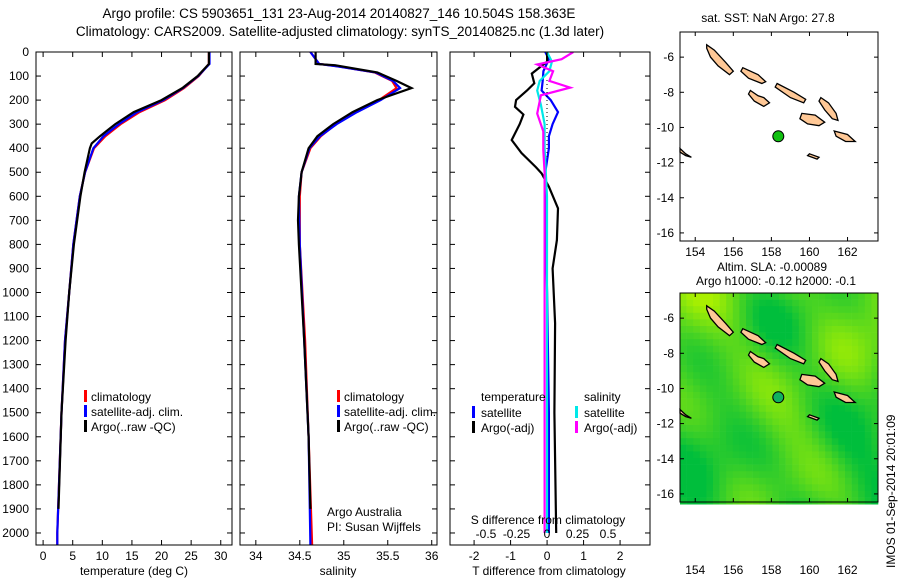  Describe the element at coordinates (133, 298) in the screenshot. I see `series-line-satellite-adj-clim-` at that location.